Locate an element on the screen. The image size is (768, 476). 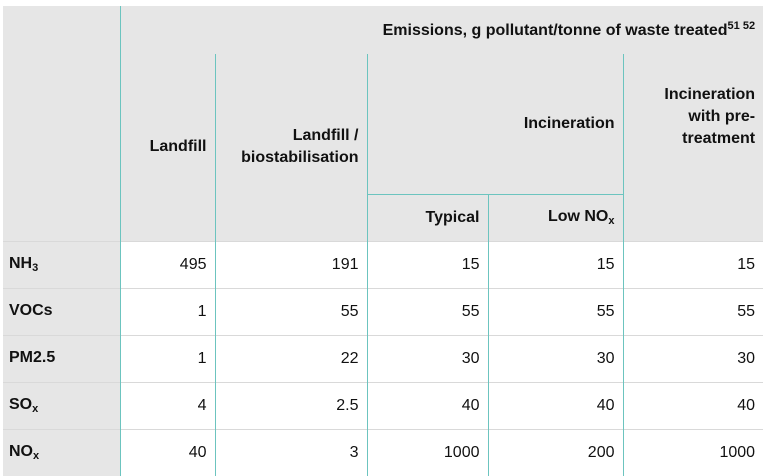
col-incineration: Incineration is located at coordinates (494, 124).